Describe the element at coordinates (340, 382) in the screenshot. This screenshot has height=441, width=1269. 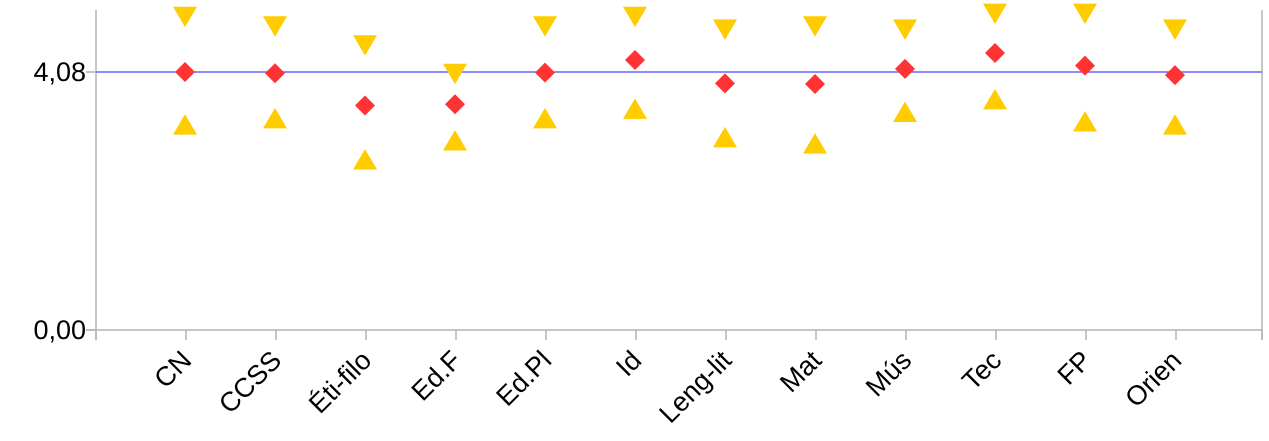
I see `x-tick-label: Éti-filo` at that location.